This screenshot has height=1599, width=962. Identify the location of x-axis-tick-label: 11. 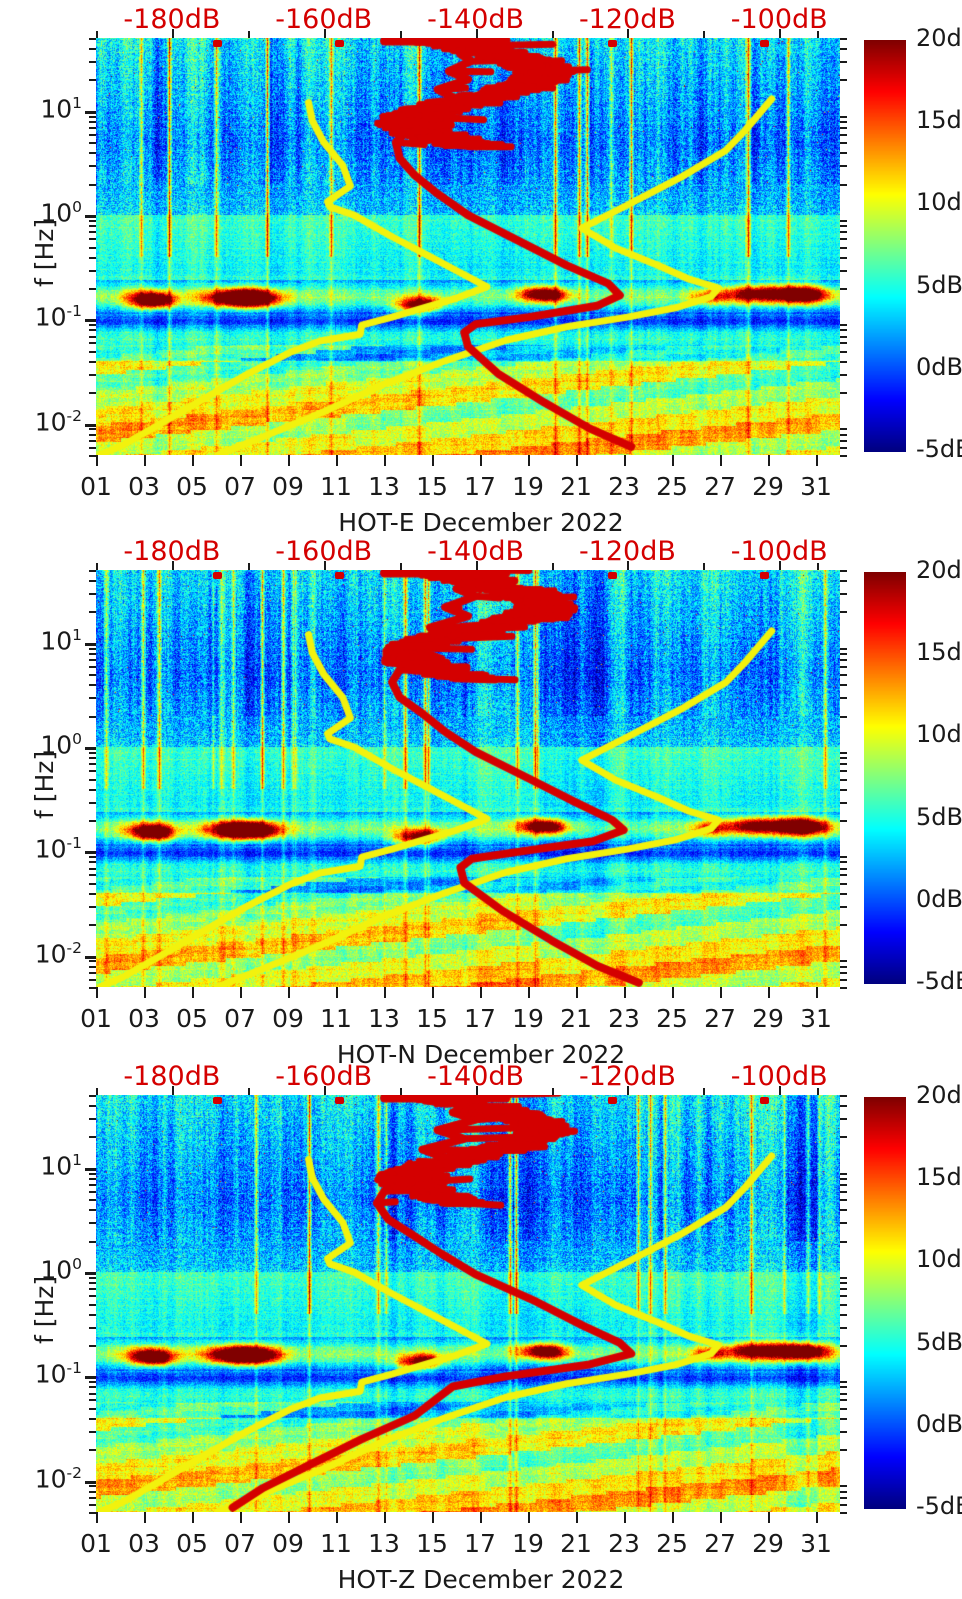
(336, 486).